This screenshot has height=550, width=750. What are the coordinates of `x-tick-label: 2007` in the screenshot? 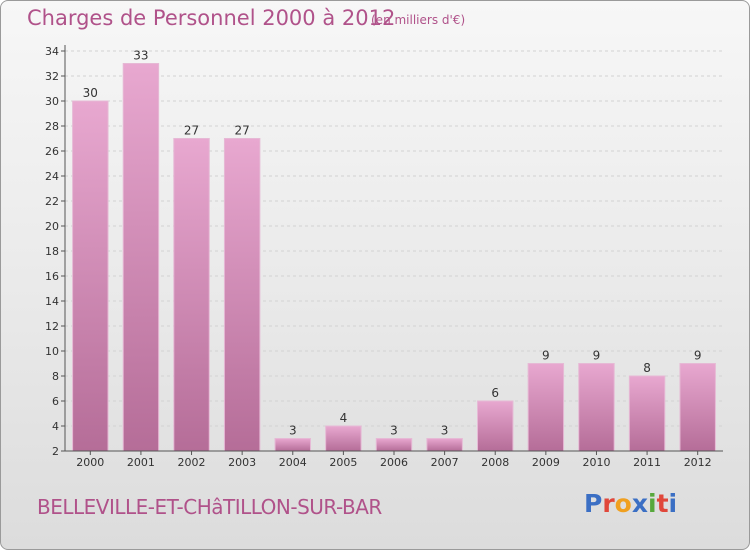 It's located at (445, 462).